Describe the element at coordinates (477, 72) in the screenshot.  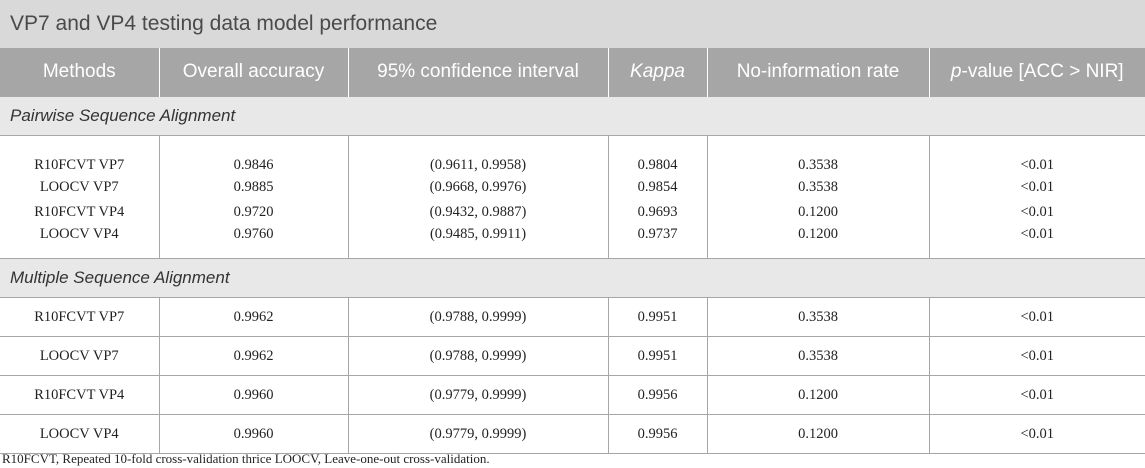
I see `header-confidence-interval: 95% confidence interval` at that location.